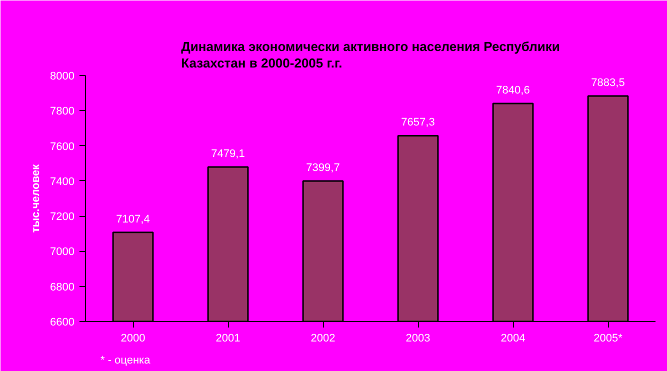  I want to click on y-tick-label: 7800, so click(62, 112).